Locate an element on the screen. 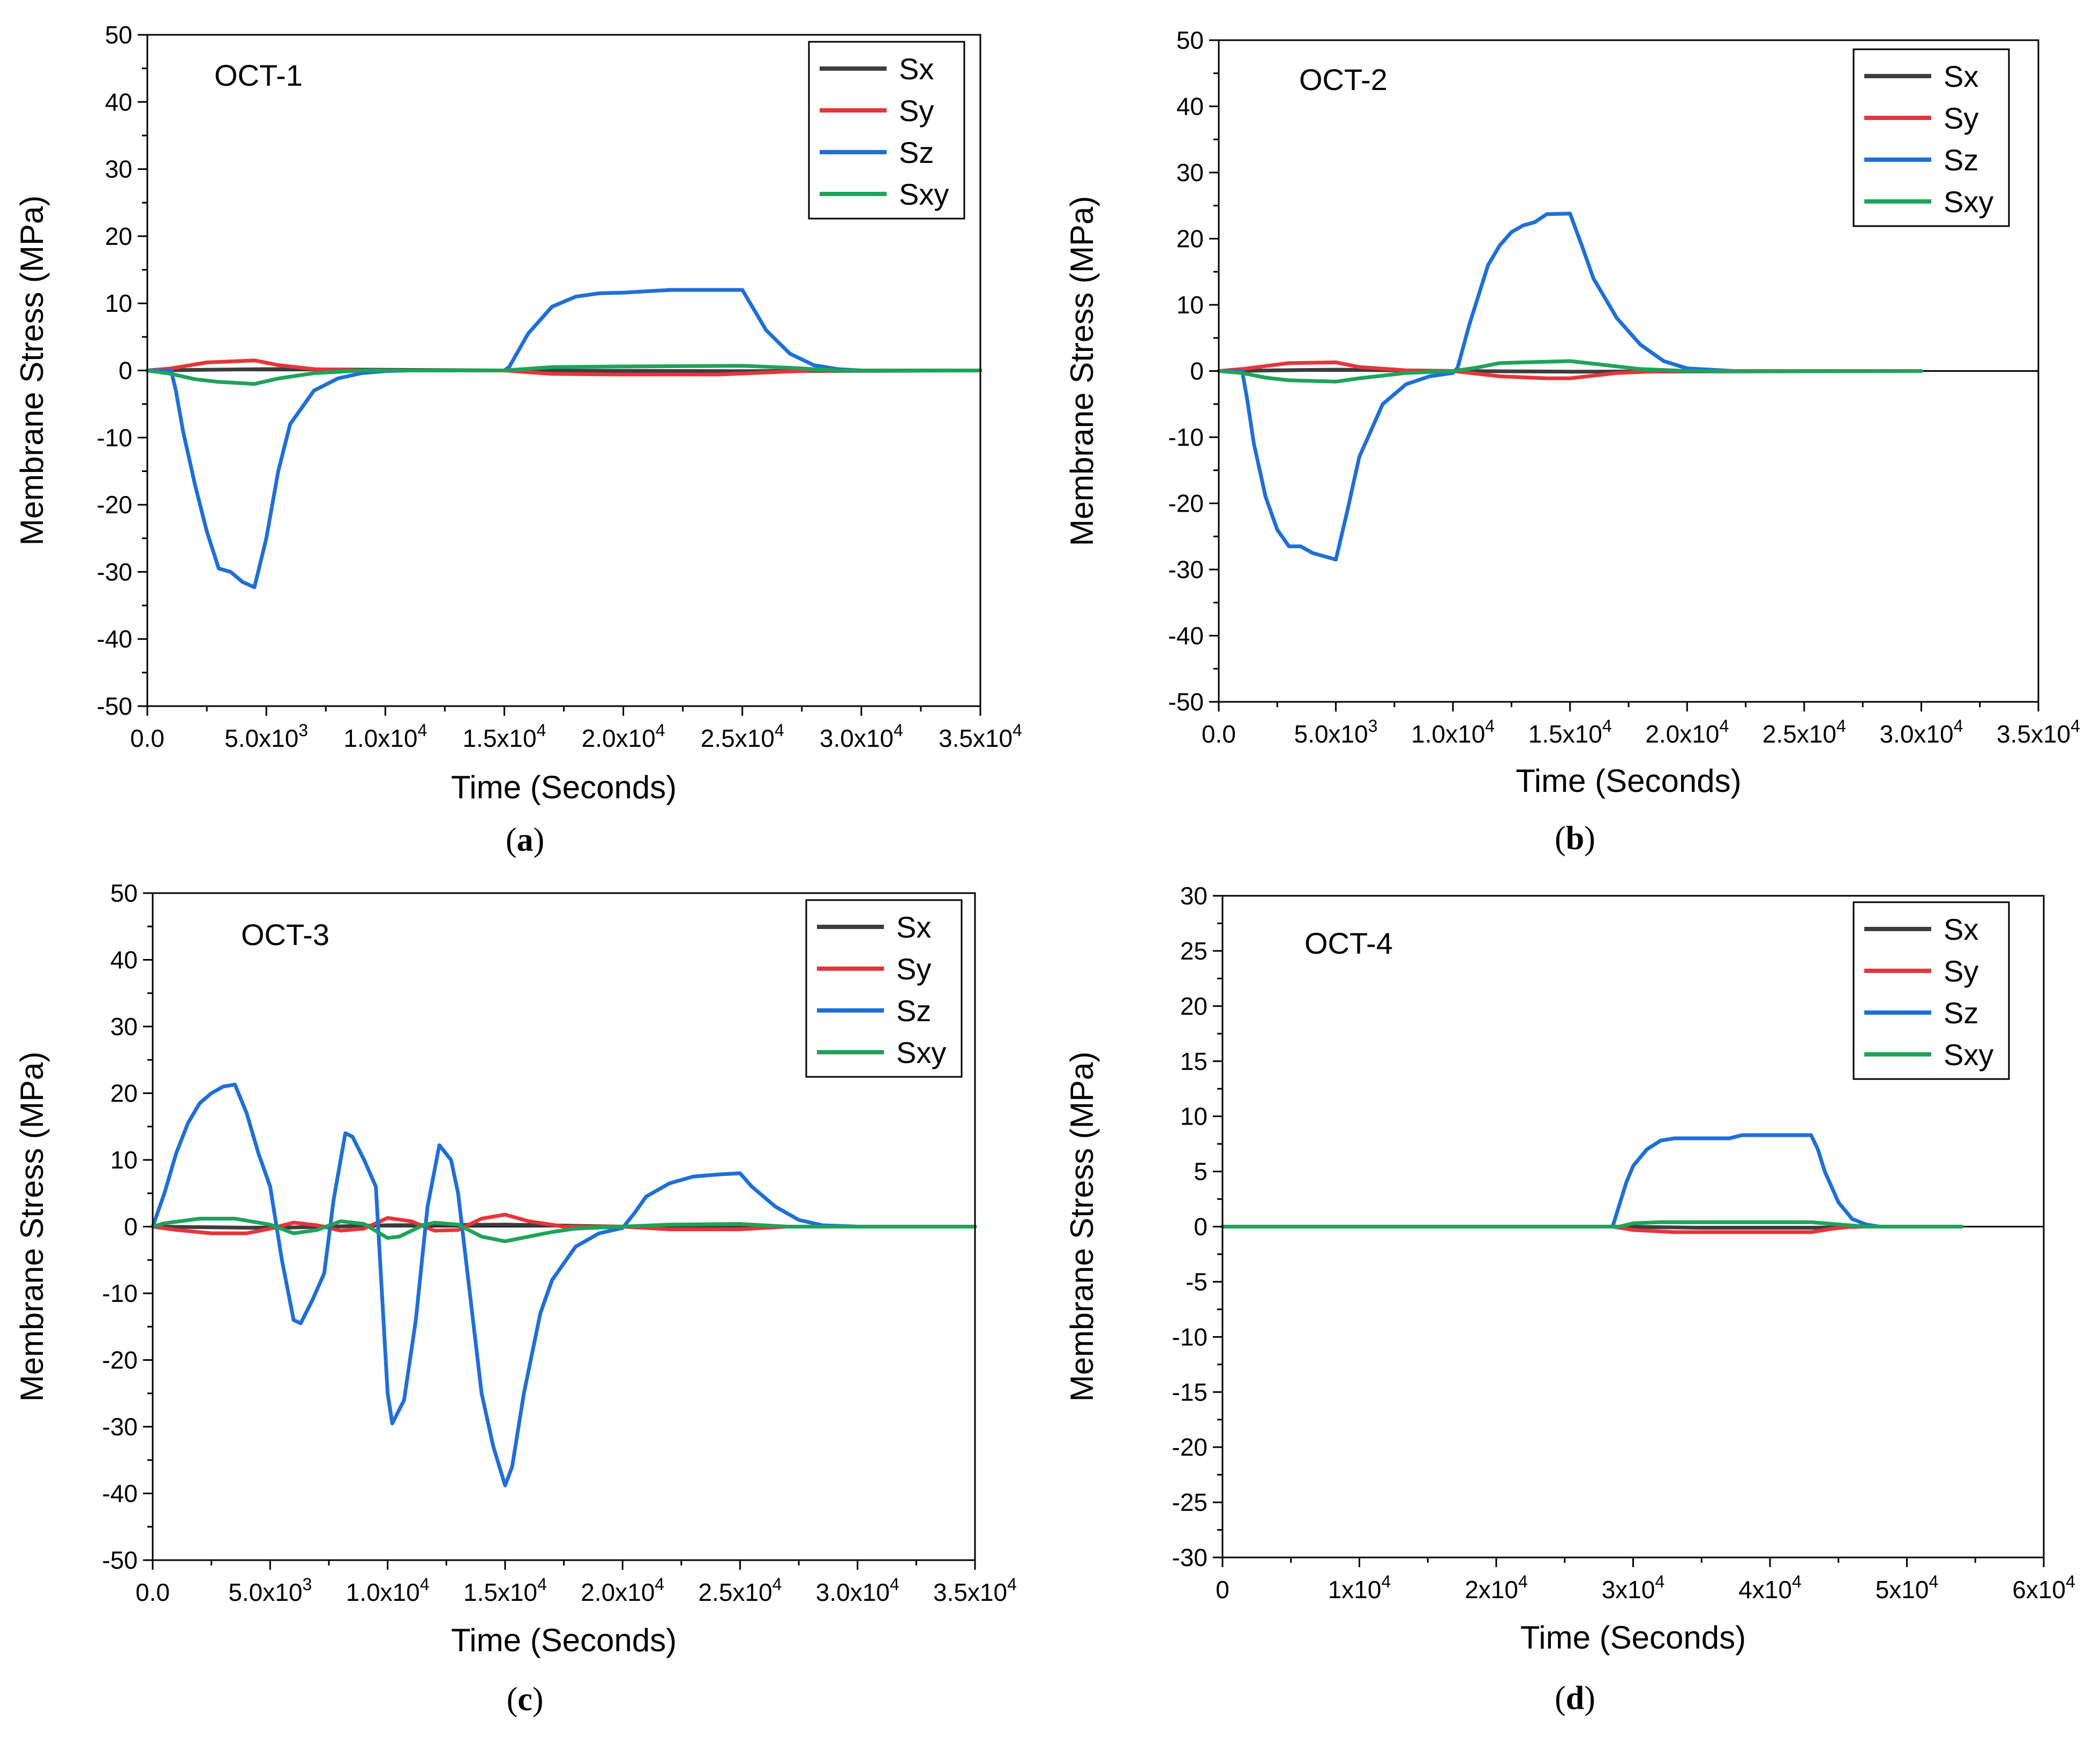 Image resolution: width=2100 pixels, height=1738 pixels. chart-title: OCT-4 is located at coordinates (1348, 943).